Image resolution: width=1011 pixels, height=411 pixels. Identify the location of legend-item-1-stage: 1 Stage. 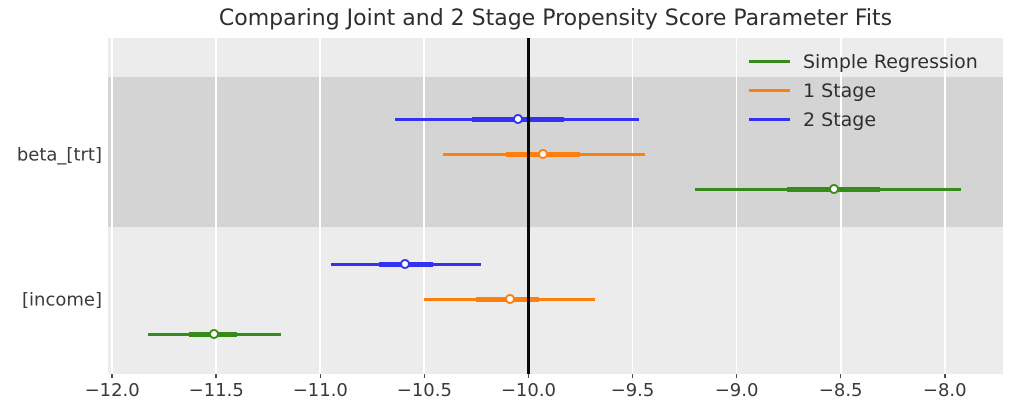
(863, 90).